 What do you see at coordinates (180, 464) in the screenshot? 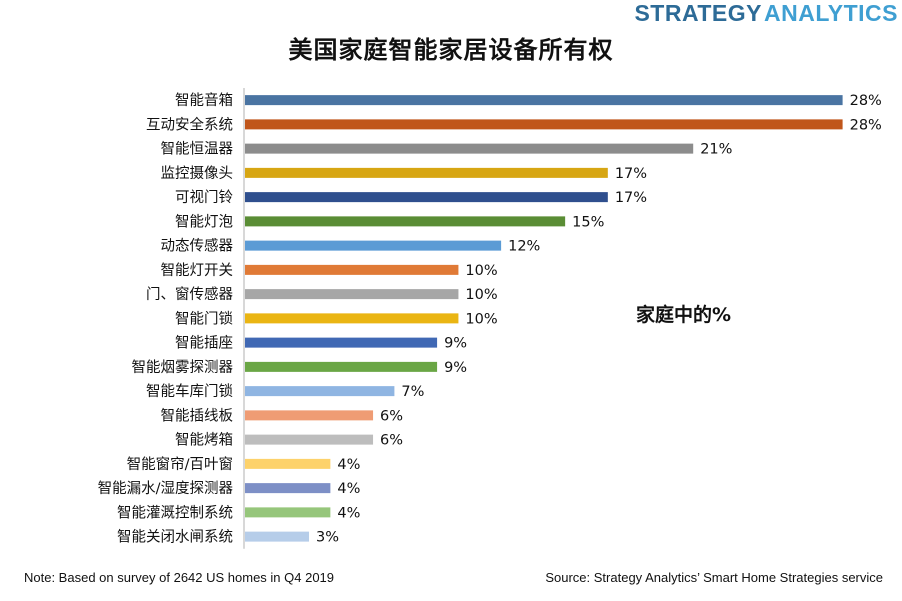
I see `category-label: 智能窗帘/百叶窗` at bounding box center [180, 464].